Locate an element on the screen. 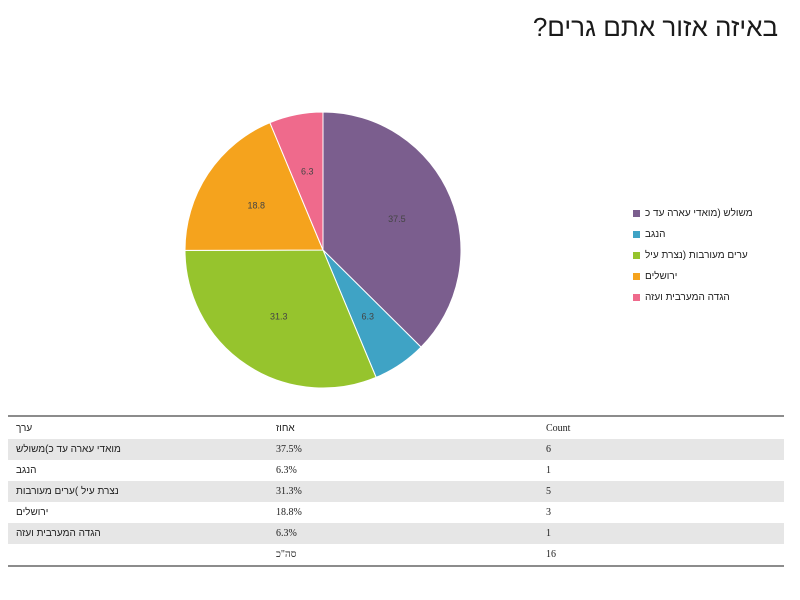 The width and height of the screenshot is (800, 600). table-row: מואדי עארה עד כ)משולש 37.5% 6 is located at coordinates (396, 449).